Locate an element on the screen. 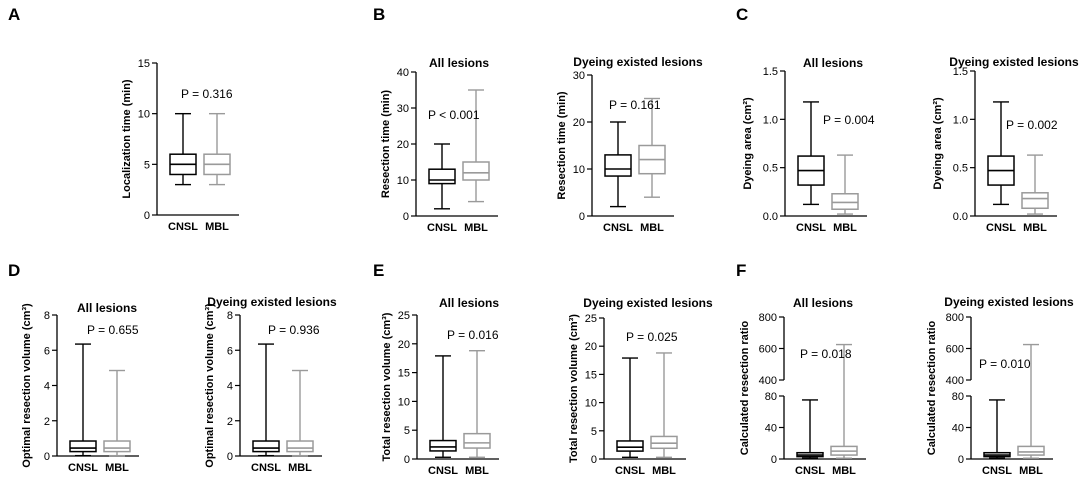 The height and width of the screenshot is (483, 1084). p-value-label: P = 0.655 is located at coordinates (113, 330).